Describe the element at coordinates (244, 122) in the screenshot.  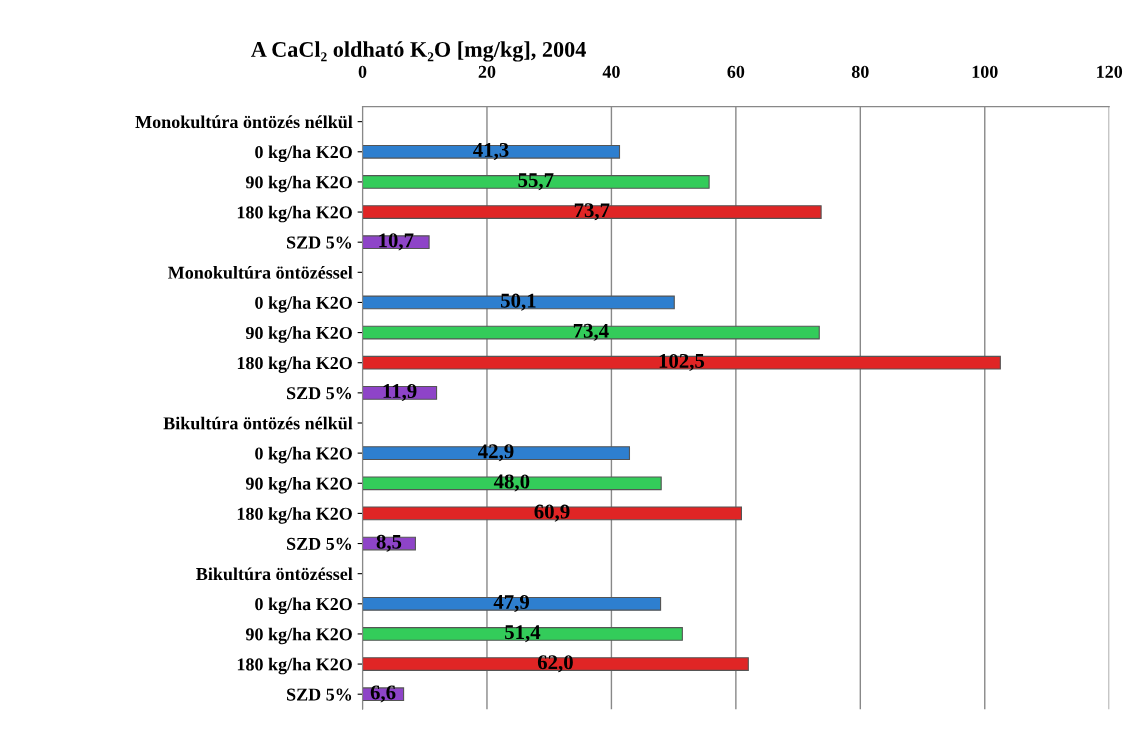
I see `y-tick-label: Monokultúra öntözés nélkül` at that location.